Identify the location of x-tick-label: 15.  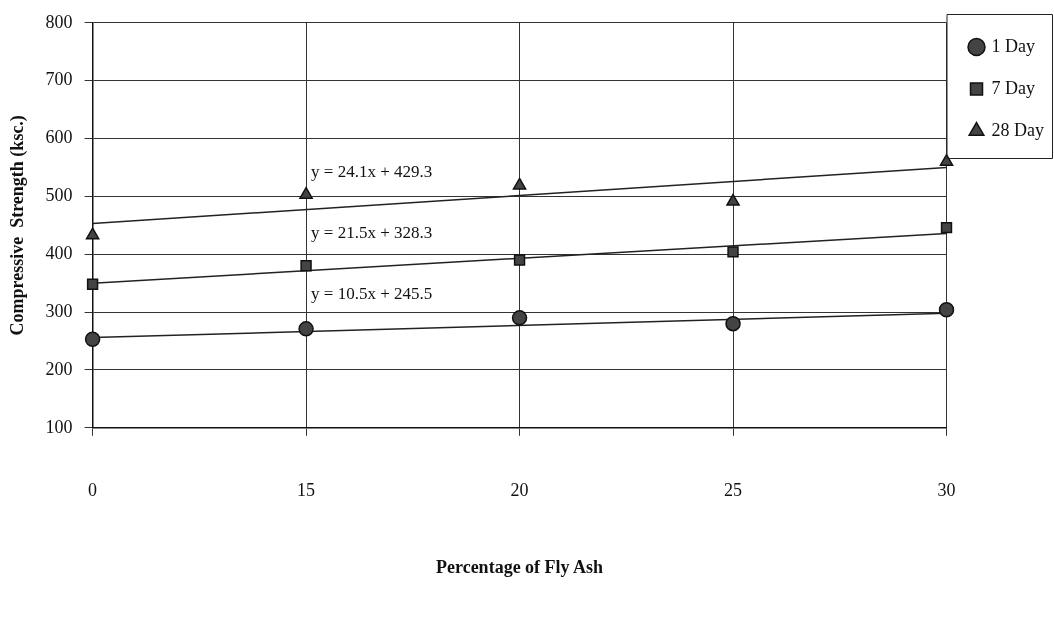
(306, 490).